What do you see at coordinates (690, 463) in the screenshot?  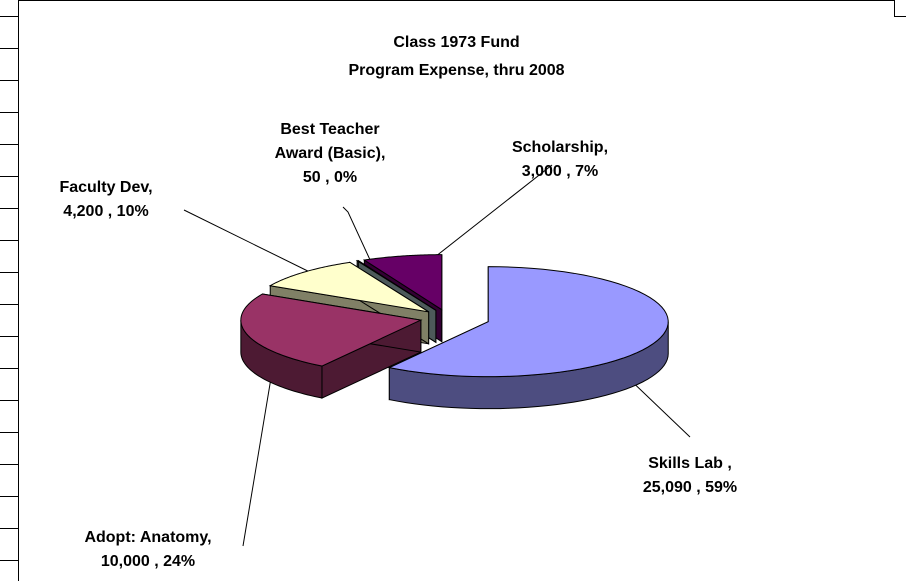 I see `category-label: Skills Lab ,` at bounding box center [690, 463].